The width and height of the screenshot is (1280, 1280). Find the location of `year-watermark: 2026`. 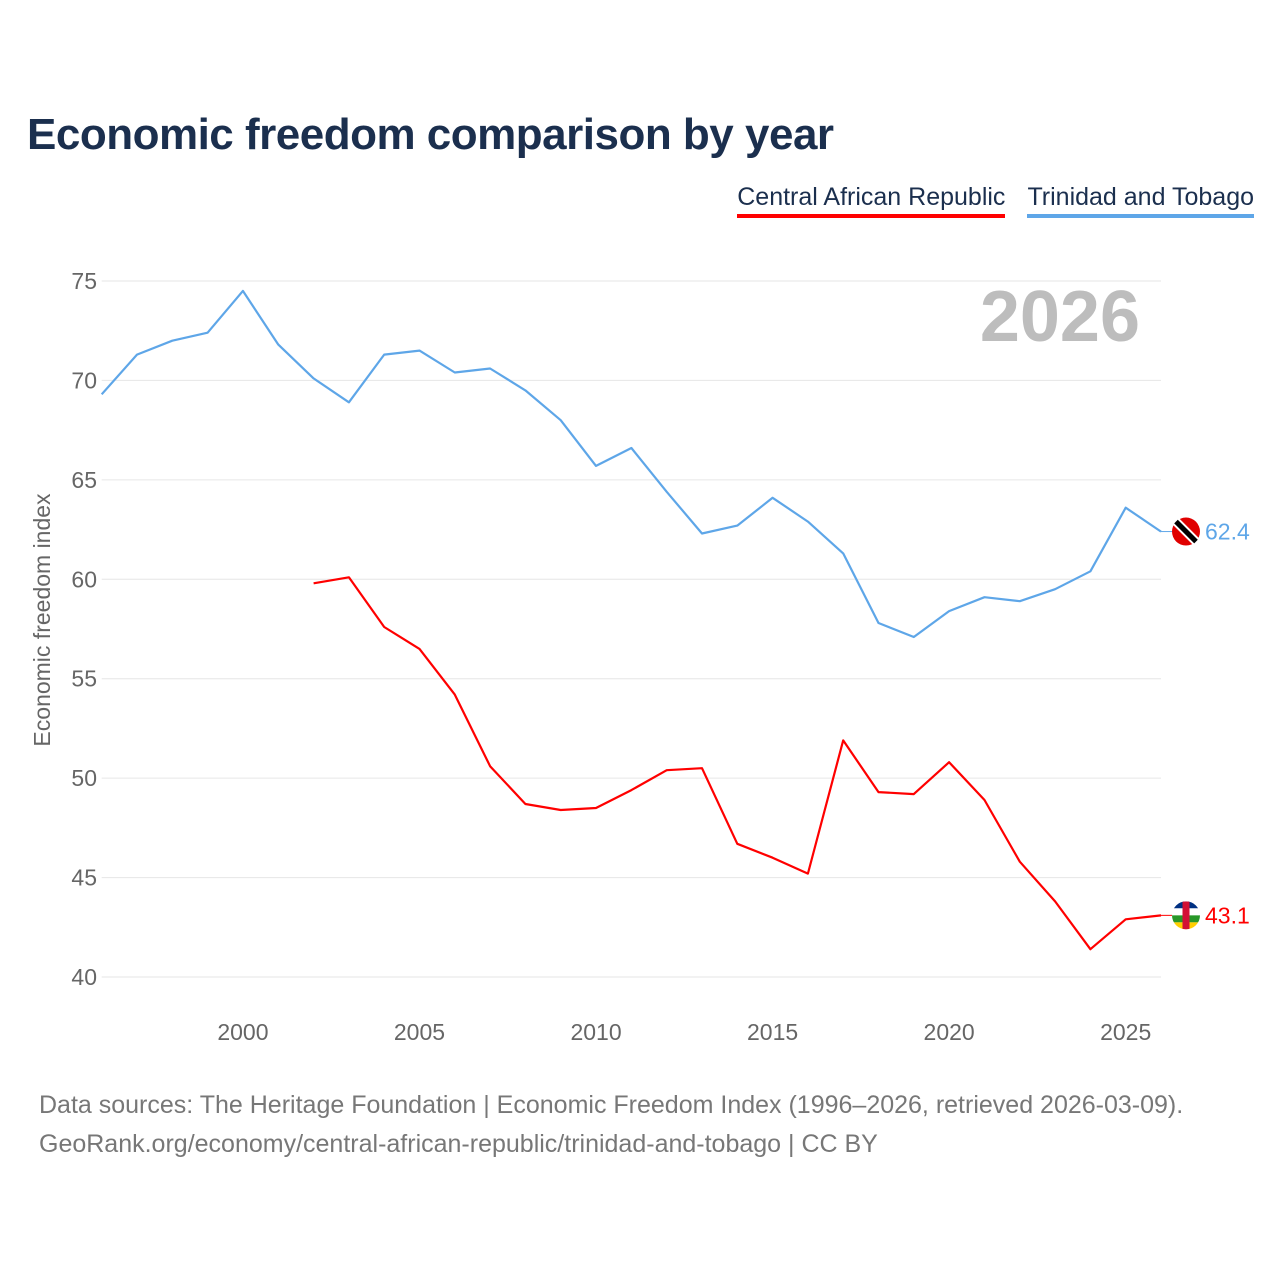

year-watermark: 2026 is located at coordinates (1060, 317).